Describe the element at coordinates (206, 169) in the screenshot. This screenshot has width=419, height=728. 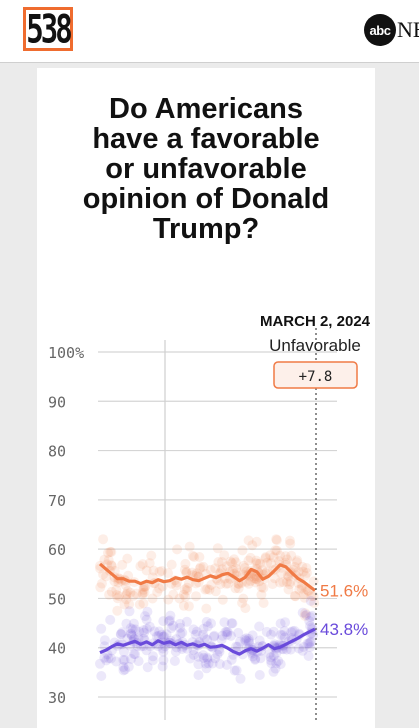
I see `title-line: or unfavorable` at that location.